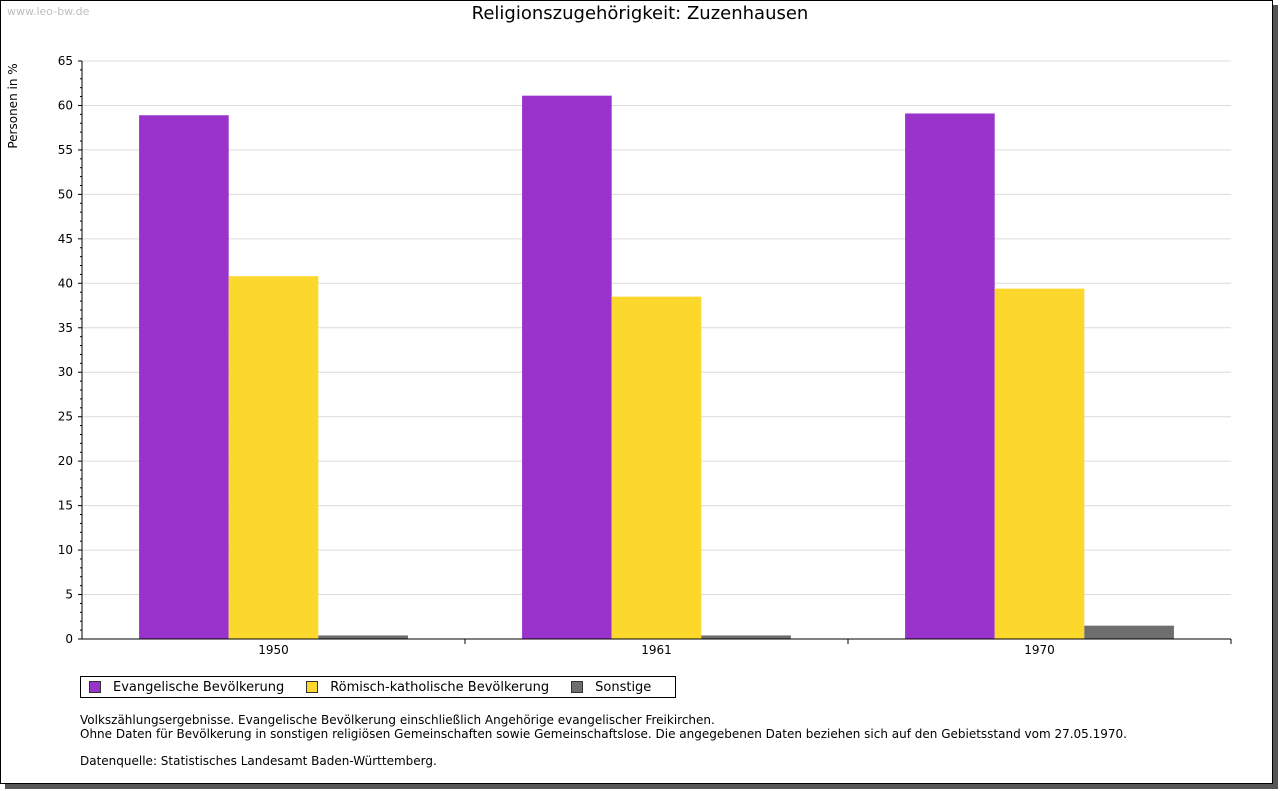 This screenshot has height=791, width=1280. What do you see at coordinates (640, 13) in the screenshot?
I see `chart-title: Religionszugehörigkeit: Zuzenhausen` at bounding box center [640, 13].